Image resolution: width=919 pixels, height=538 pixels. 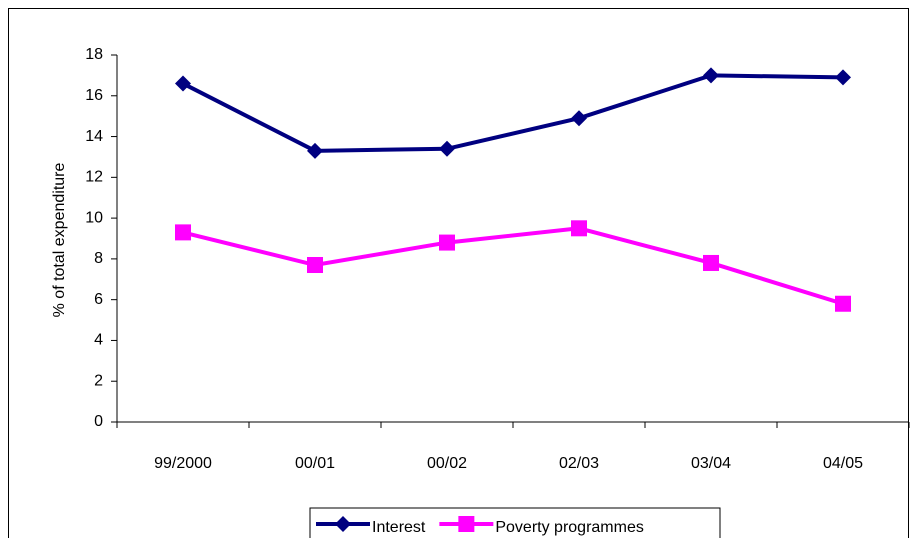 What do you see at coordinates (579, 463) in the screenshot?
I see `x-tick-label: 02/03` at bounding box center [579, 463].